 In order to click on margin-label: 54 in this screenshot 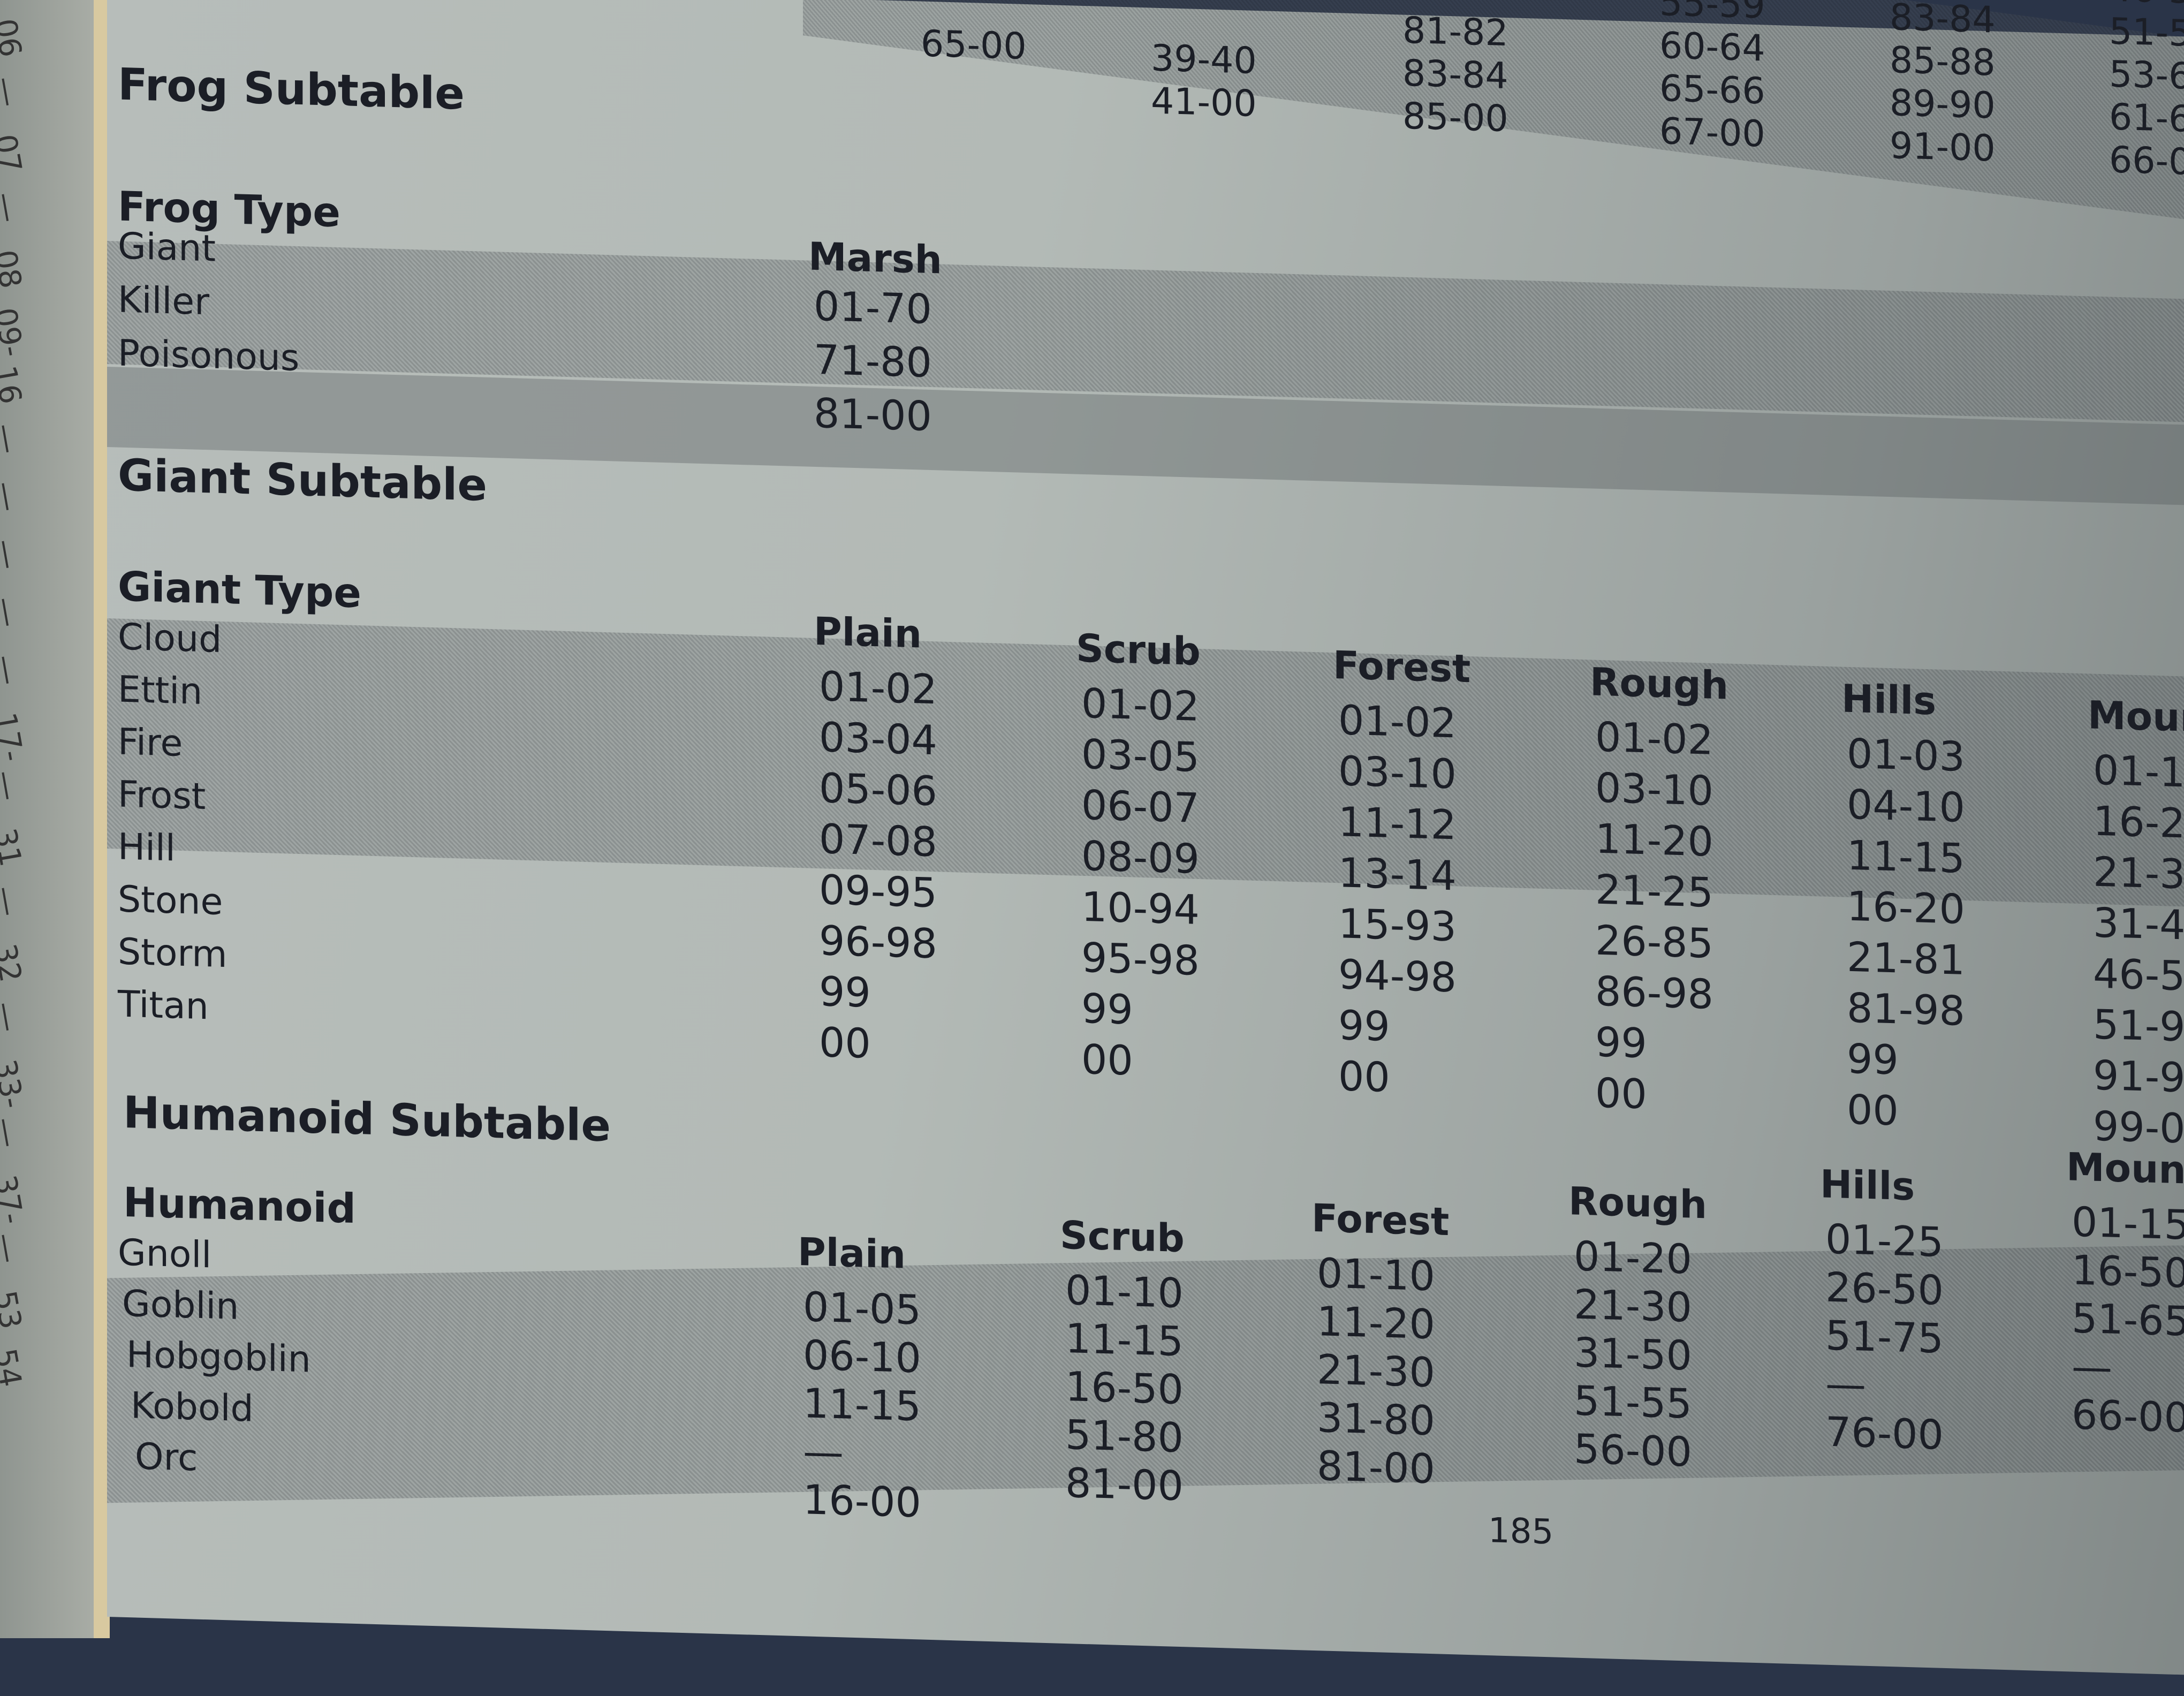, I will do `click(14, 1368)`.